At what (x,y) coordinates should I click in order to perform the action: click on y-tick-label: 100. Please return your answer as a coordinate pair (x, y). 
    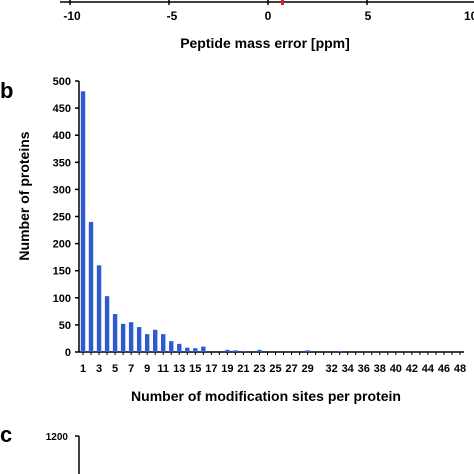
    Looking at the image, I should click on (62, 299).